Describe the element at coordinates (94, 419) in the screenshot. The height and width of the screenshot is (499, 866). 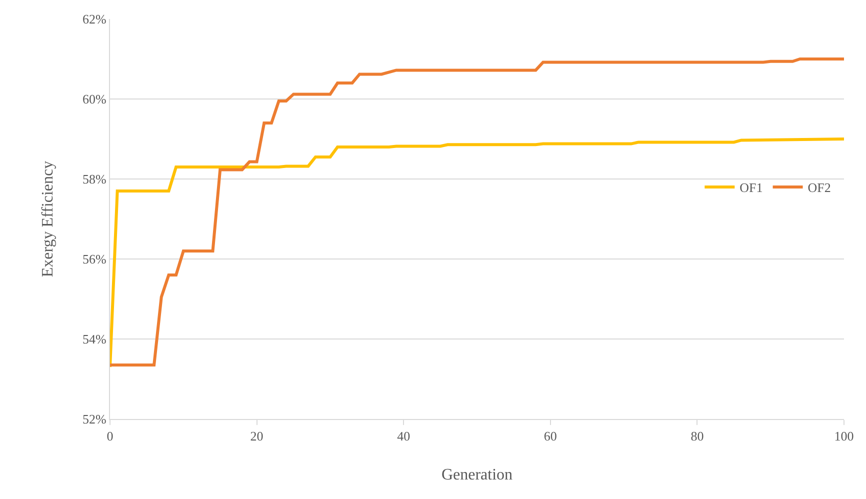
I see `y-tick-label: 52%` at that location.